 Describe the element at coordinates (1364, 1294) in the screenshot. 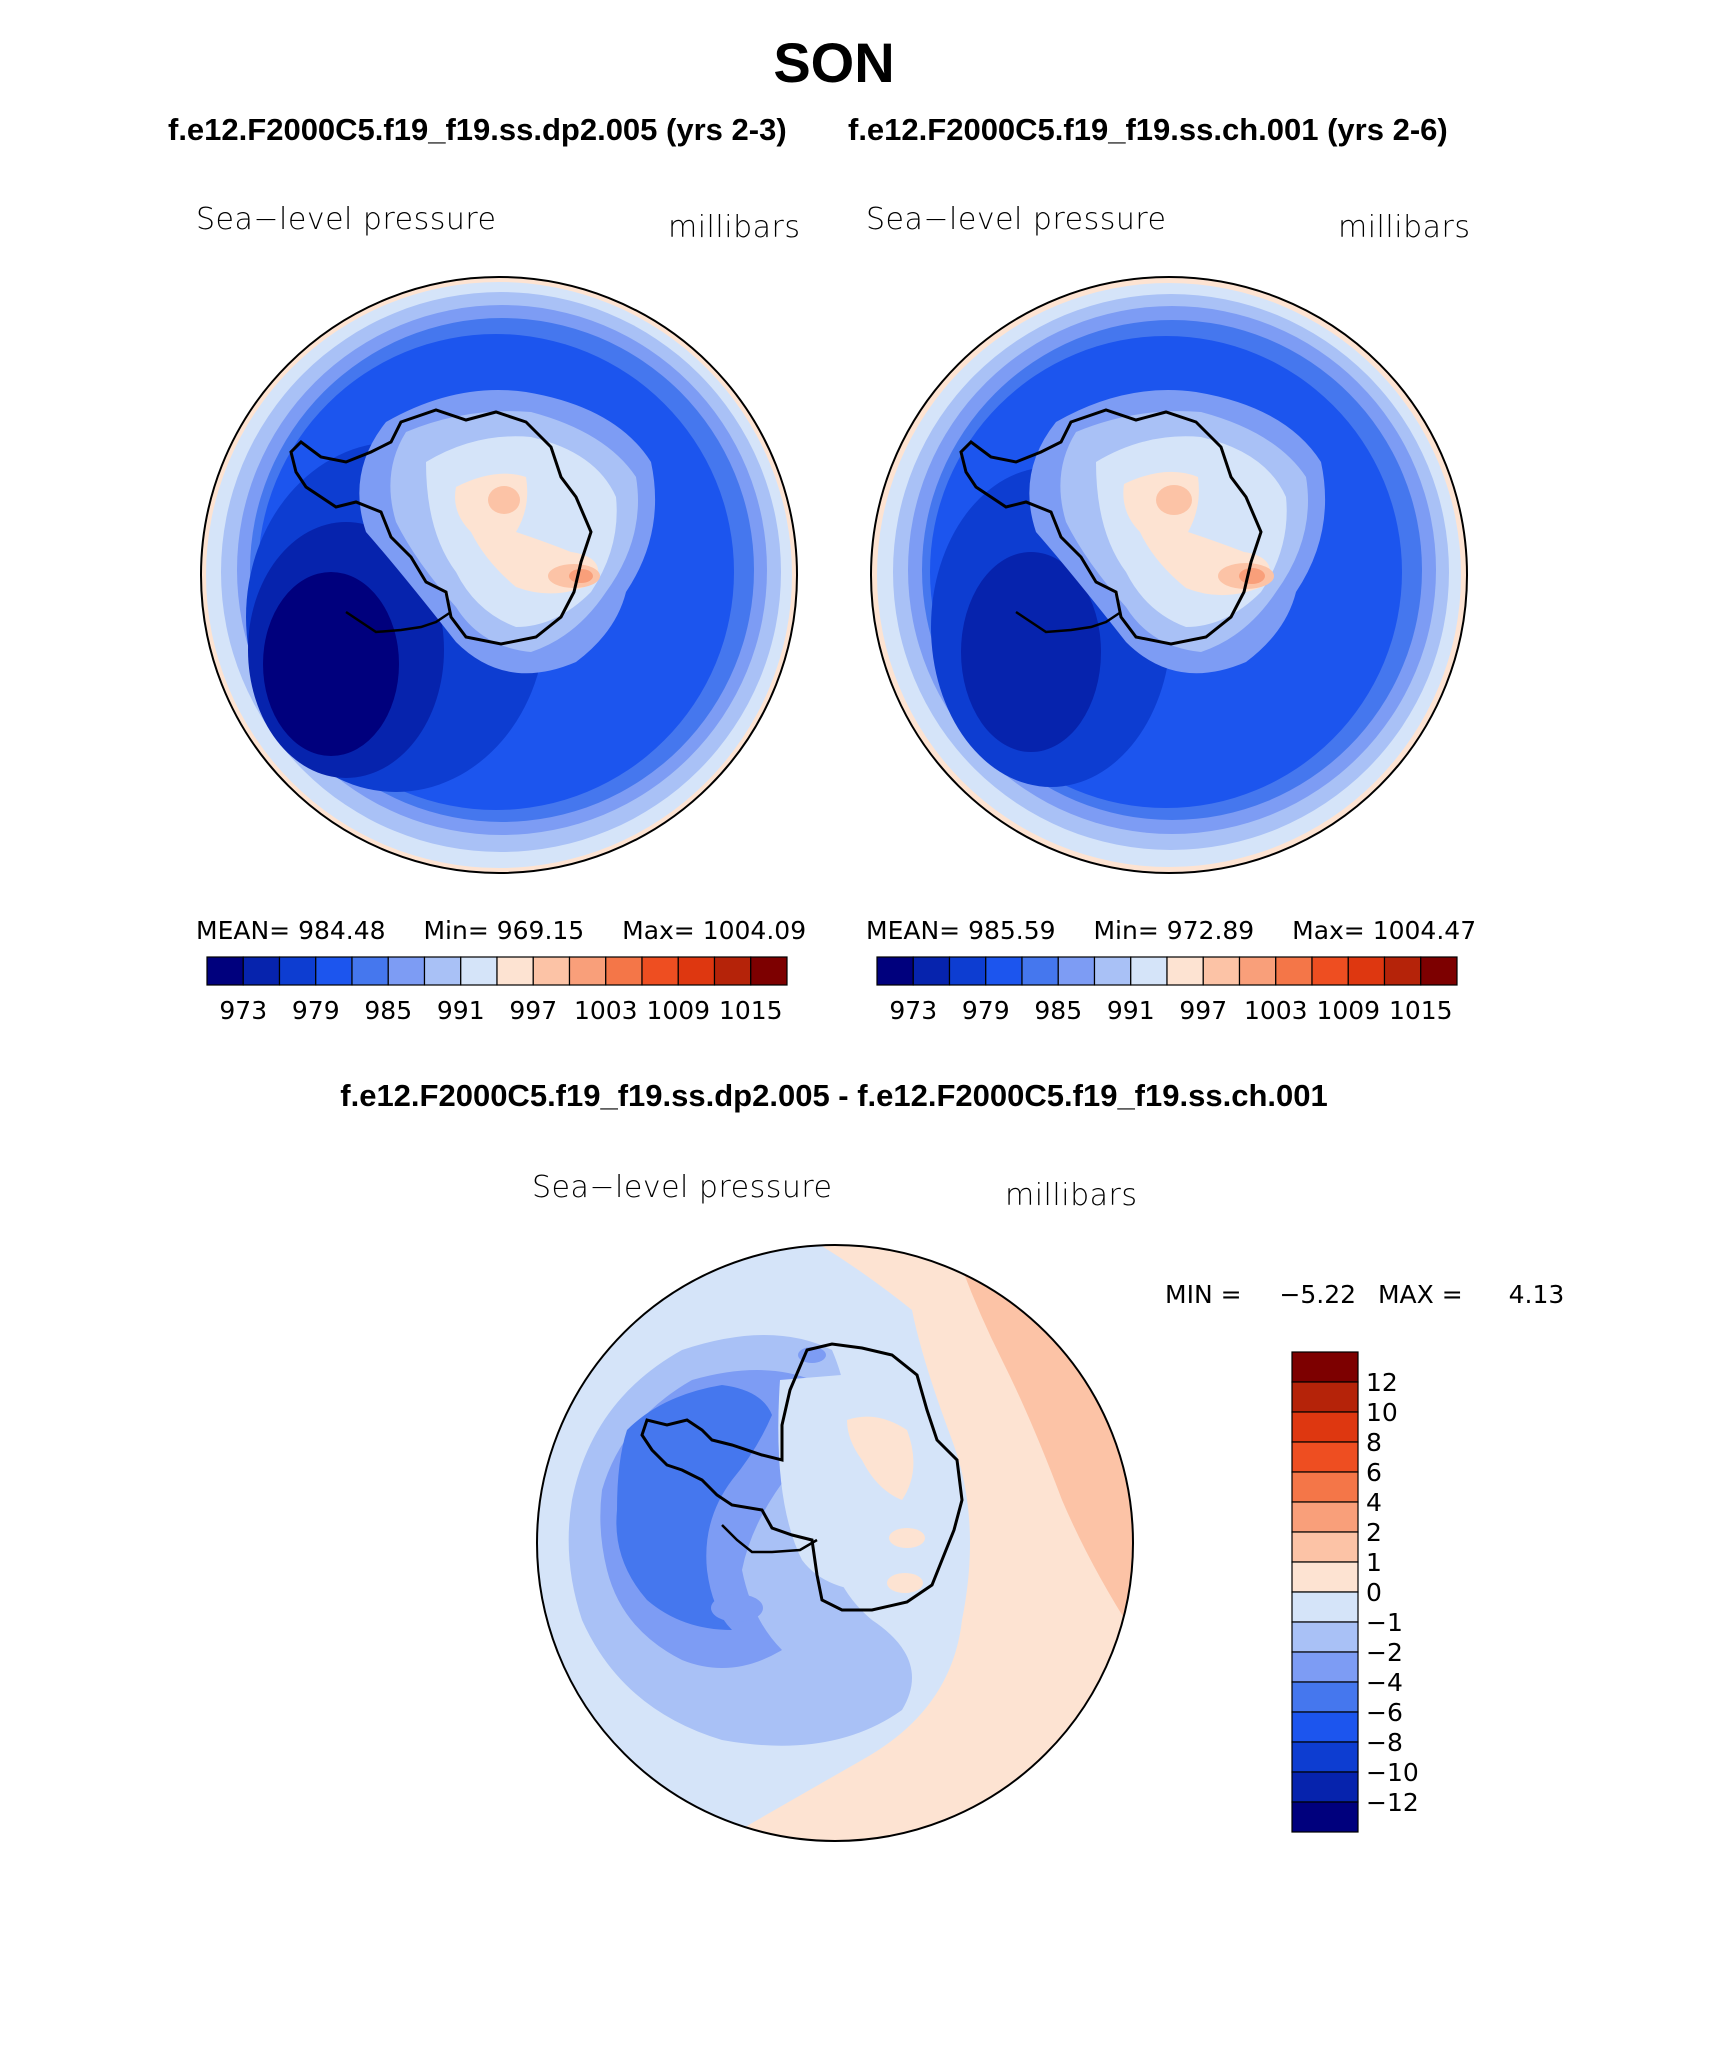

I see `panel3-stats: MIN = −5.22 MAX = 4.13` at that location.